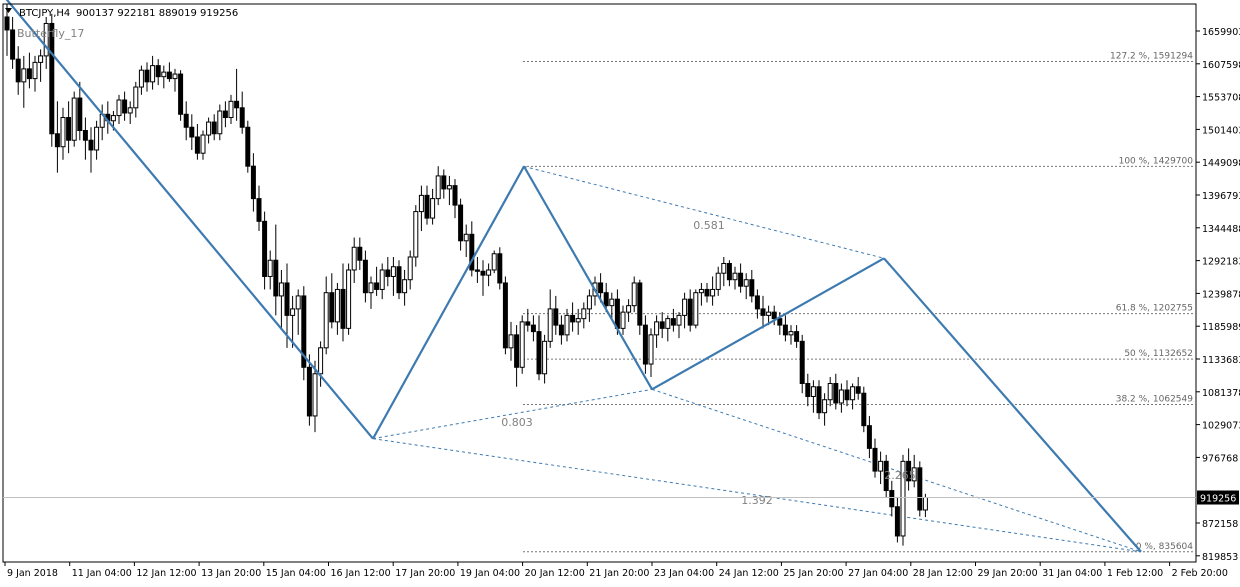  What do you see at coordinates (1221, 426) in the screenshot?
I see `price-tick-label: 1029073` at bounding box center [1221, 426].